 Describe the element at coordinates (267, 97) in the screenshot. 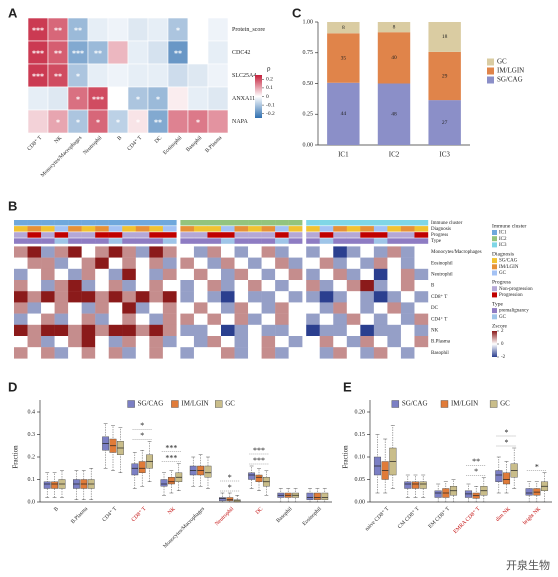

I see `colorbar-tick-label: 0` at that location.